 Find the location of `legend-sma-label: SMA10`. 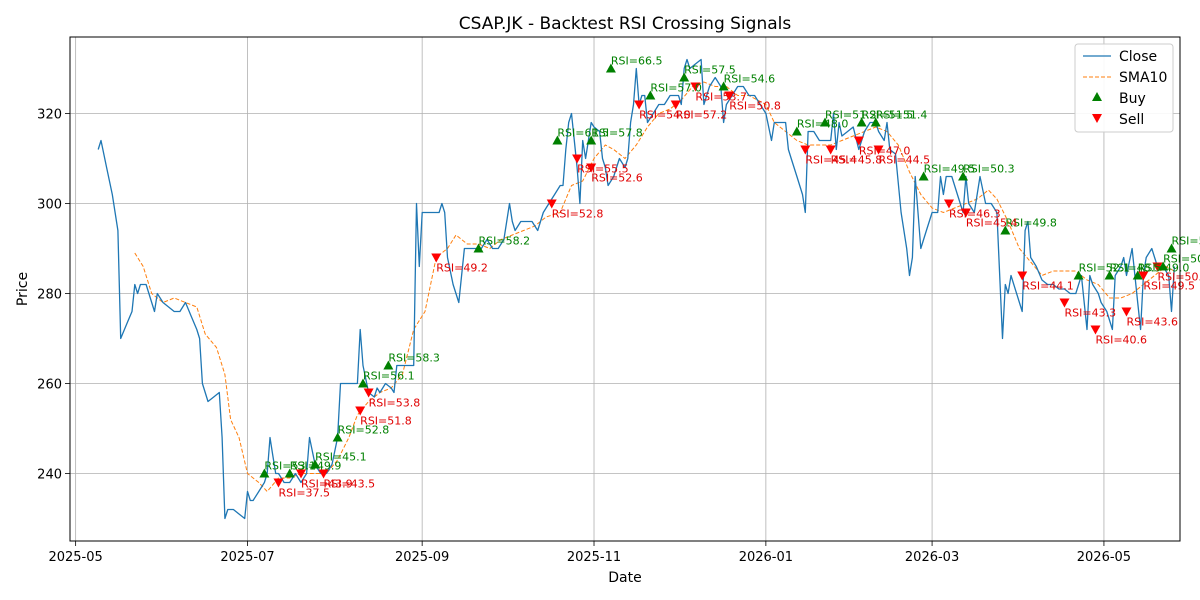

legend-sma-label: SMA10 is located at coordinates (1143, 78).